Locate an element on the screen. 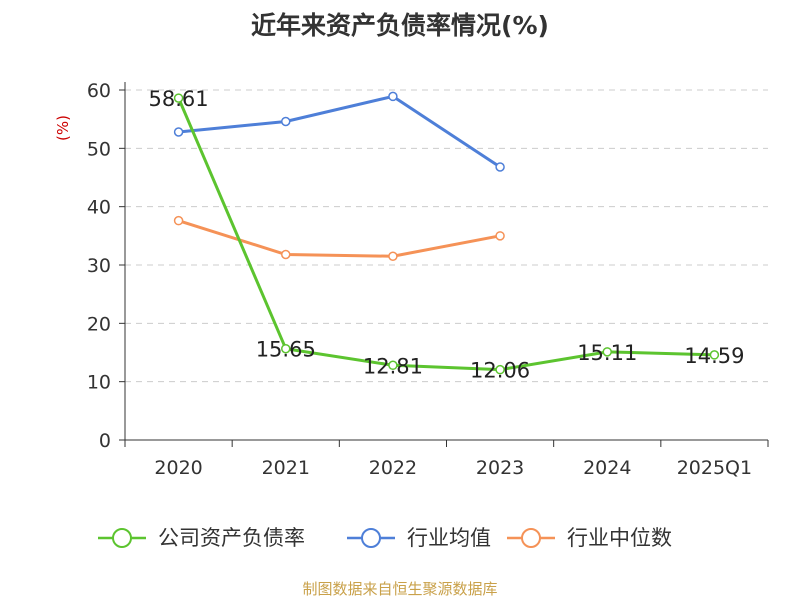 The width and height of the screenshot is (800, 600). data-label: 58.61 is located at coordinates (179, 99).